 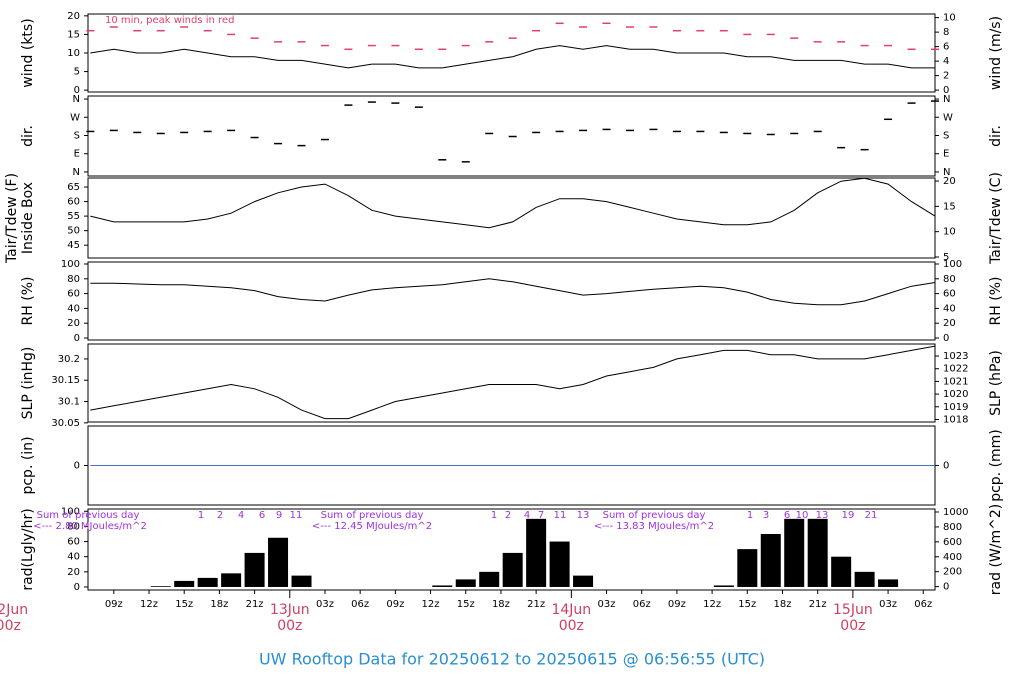 I want to click on y2-tick-label: 100, so click(x=952, y=264).